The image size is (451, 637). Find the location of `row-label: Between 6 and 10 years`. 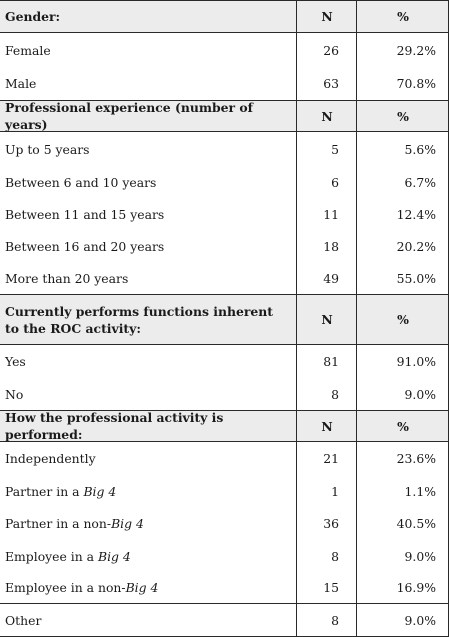

row-label: Between 6 and 10 years is located at coordinates (81, 182).